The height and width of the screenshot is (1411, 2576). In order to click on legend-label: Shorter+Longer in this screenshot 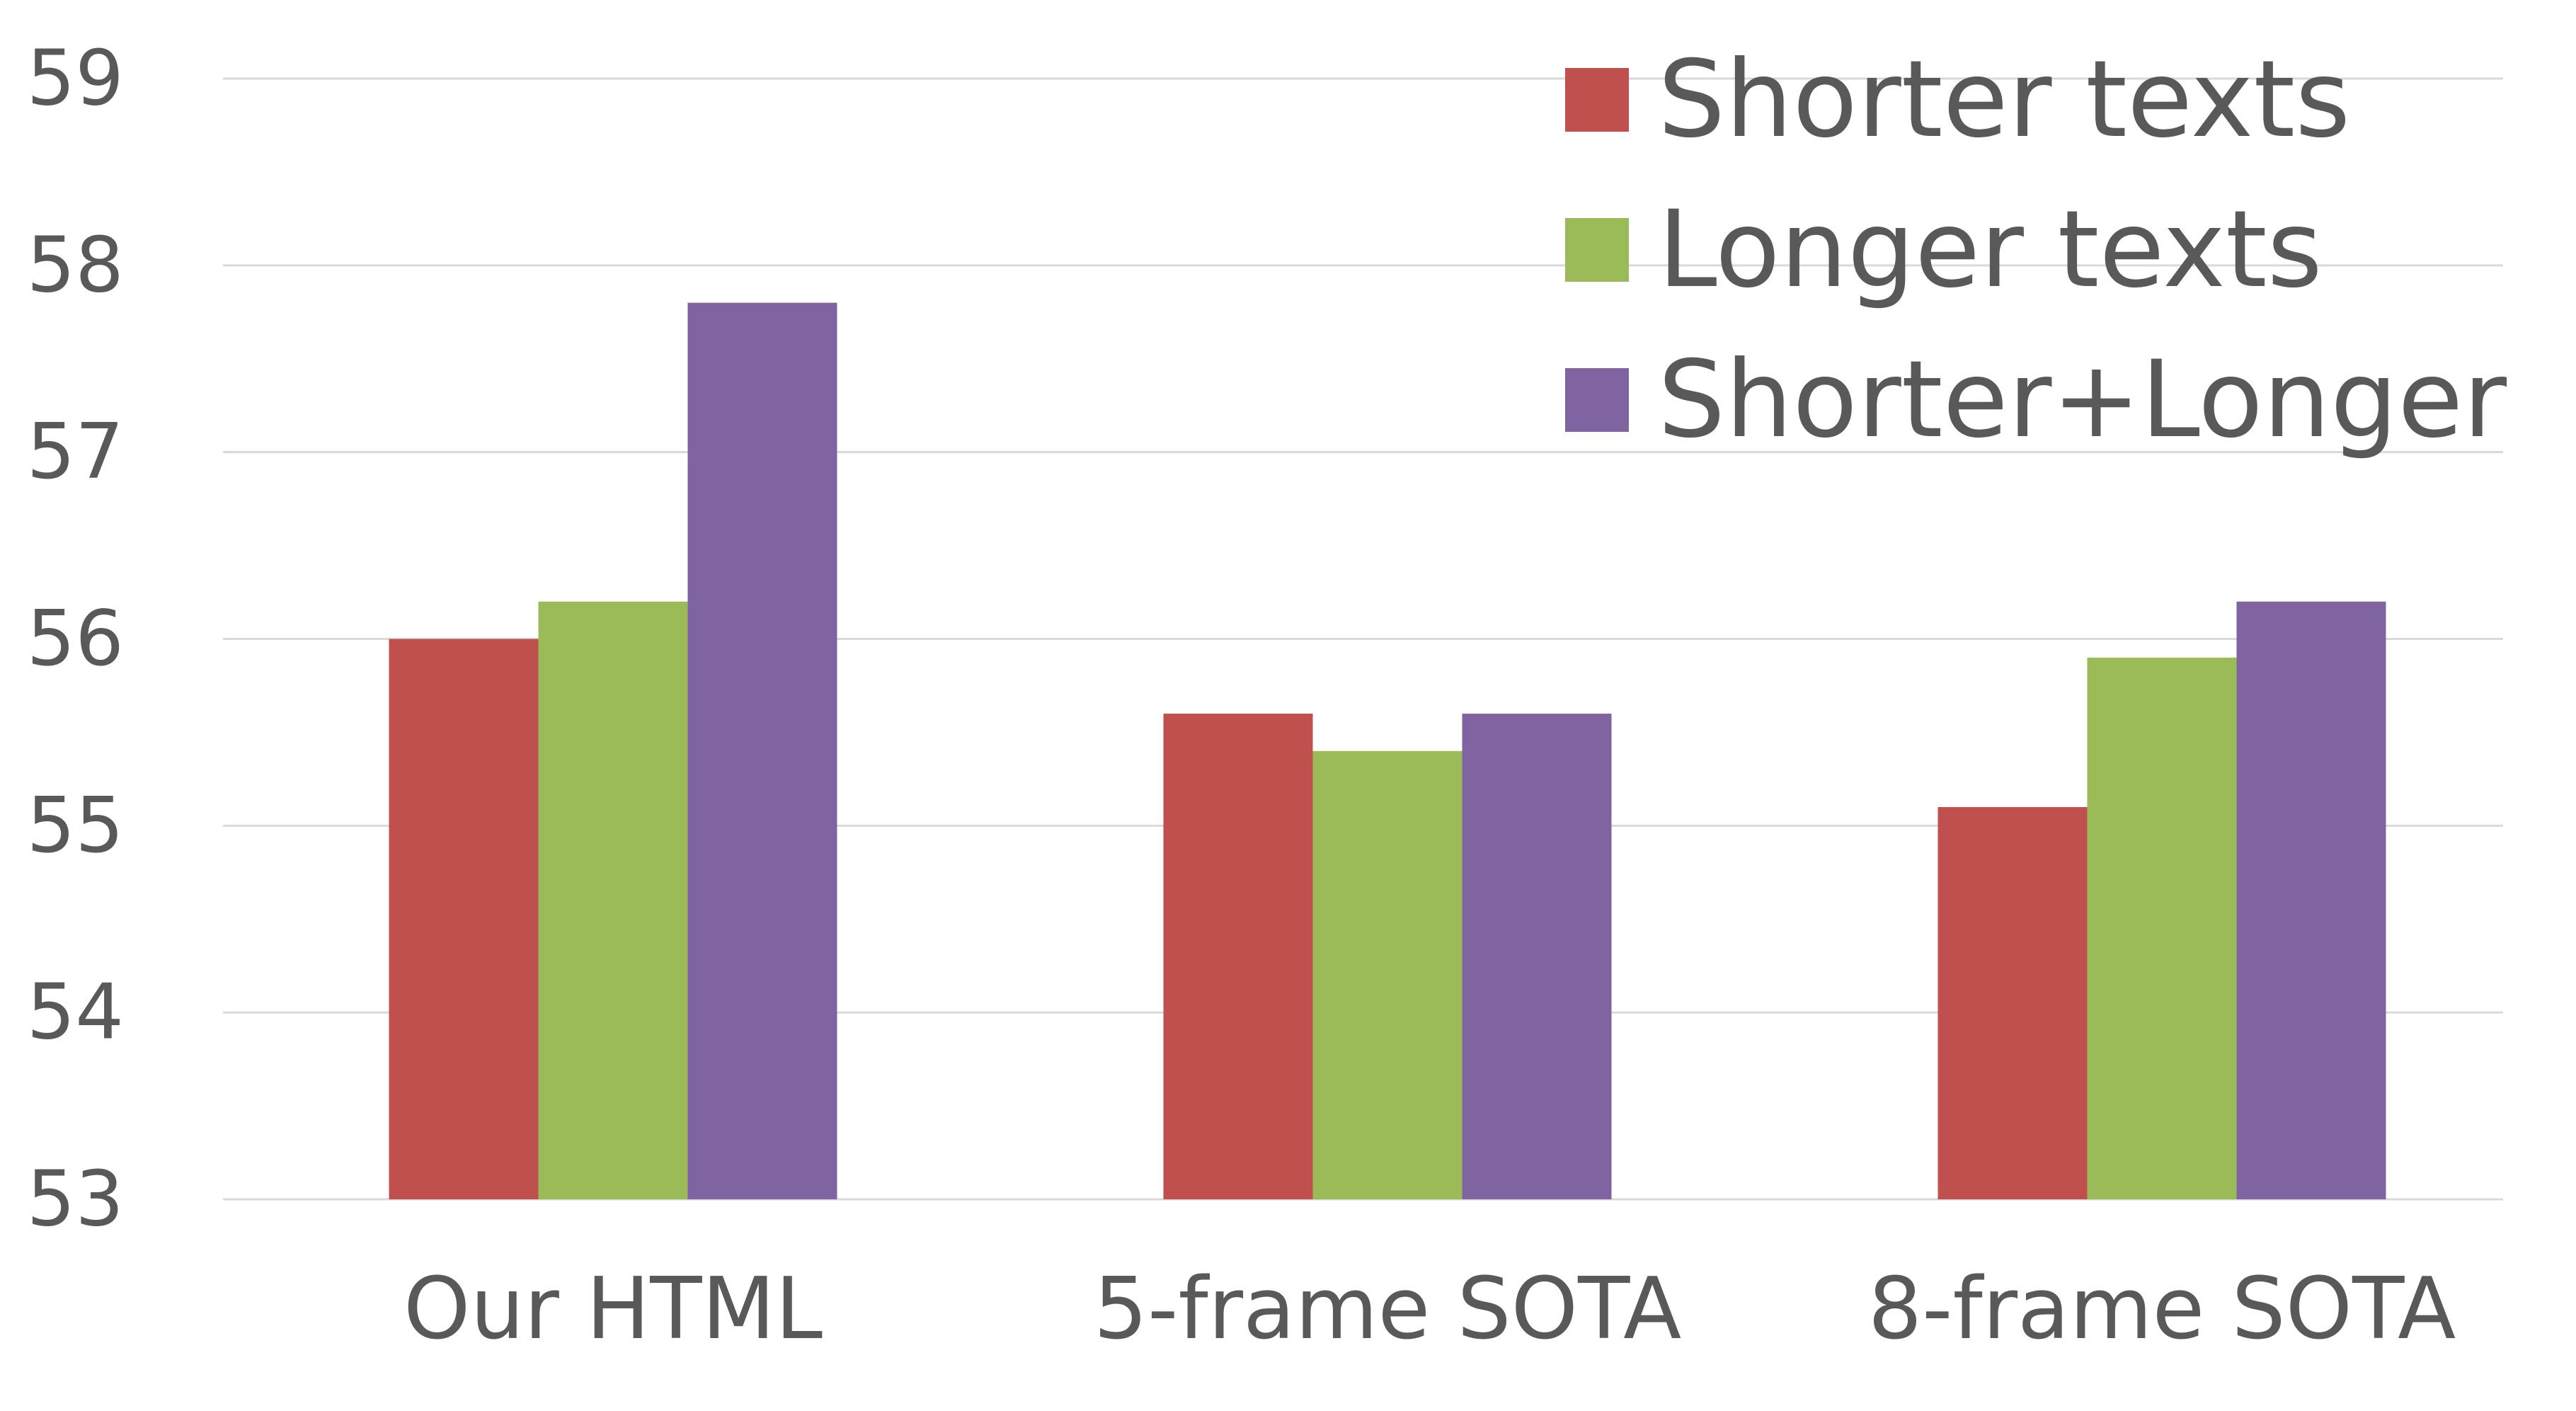, I will do `click(2082, 400)`.